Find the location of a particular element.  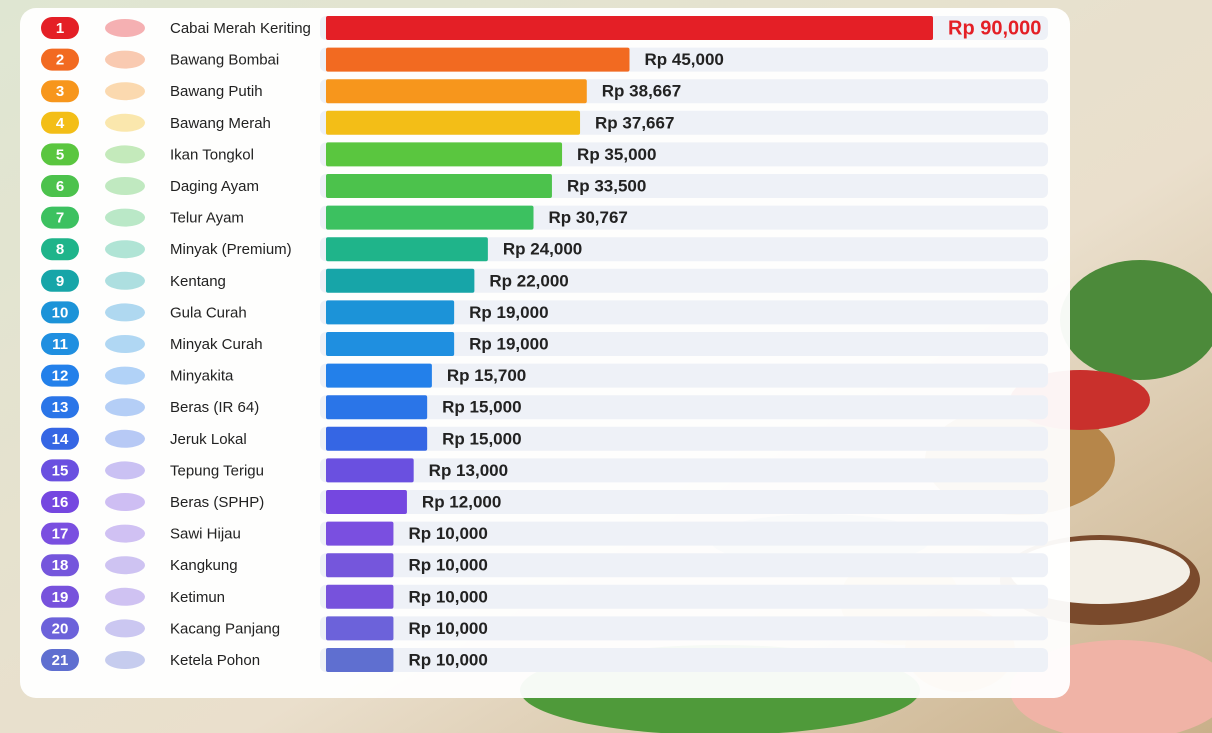

item-name: Bawang Merah is located at coordinates (220, 123).